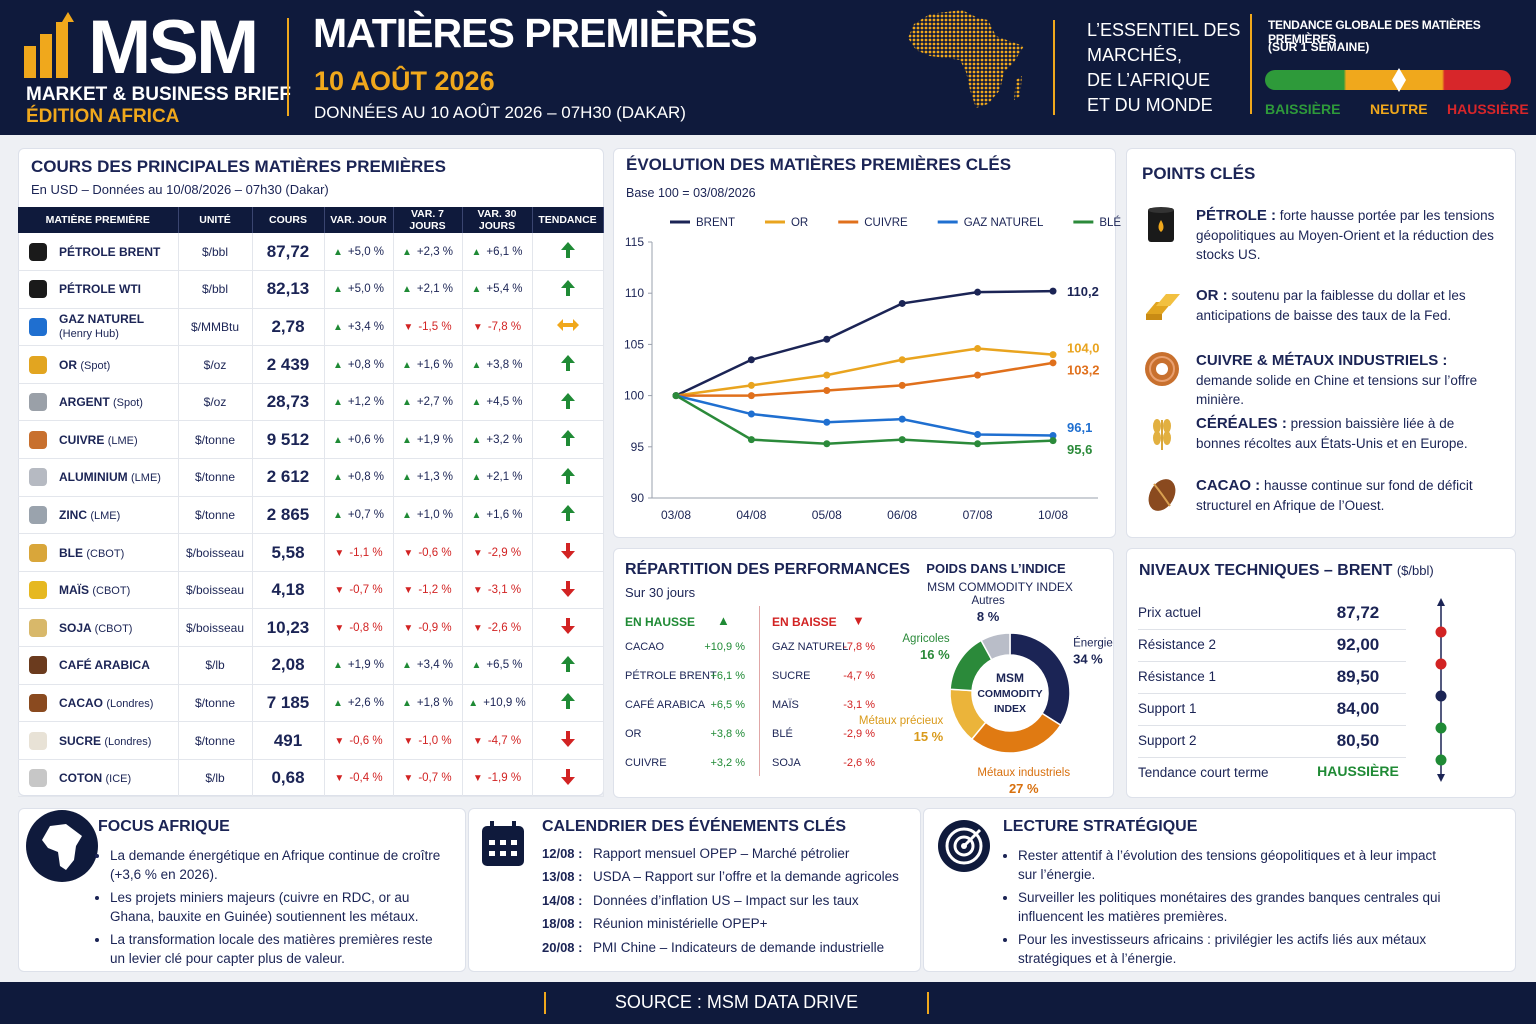  Describe the element at coordinates (366, 439) in the screenshot. I see `variation: +0,6 %` at that location.